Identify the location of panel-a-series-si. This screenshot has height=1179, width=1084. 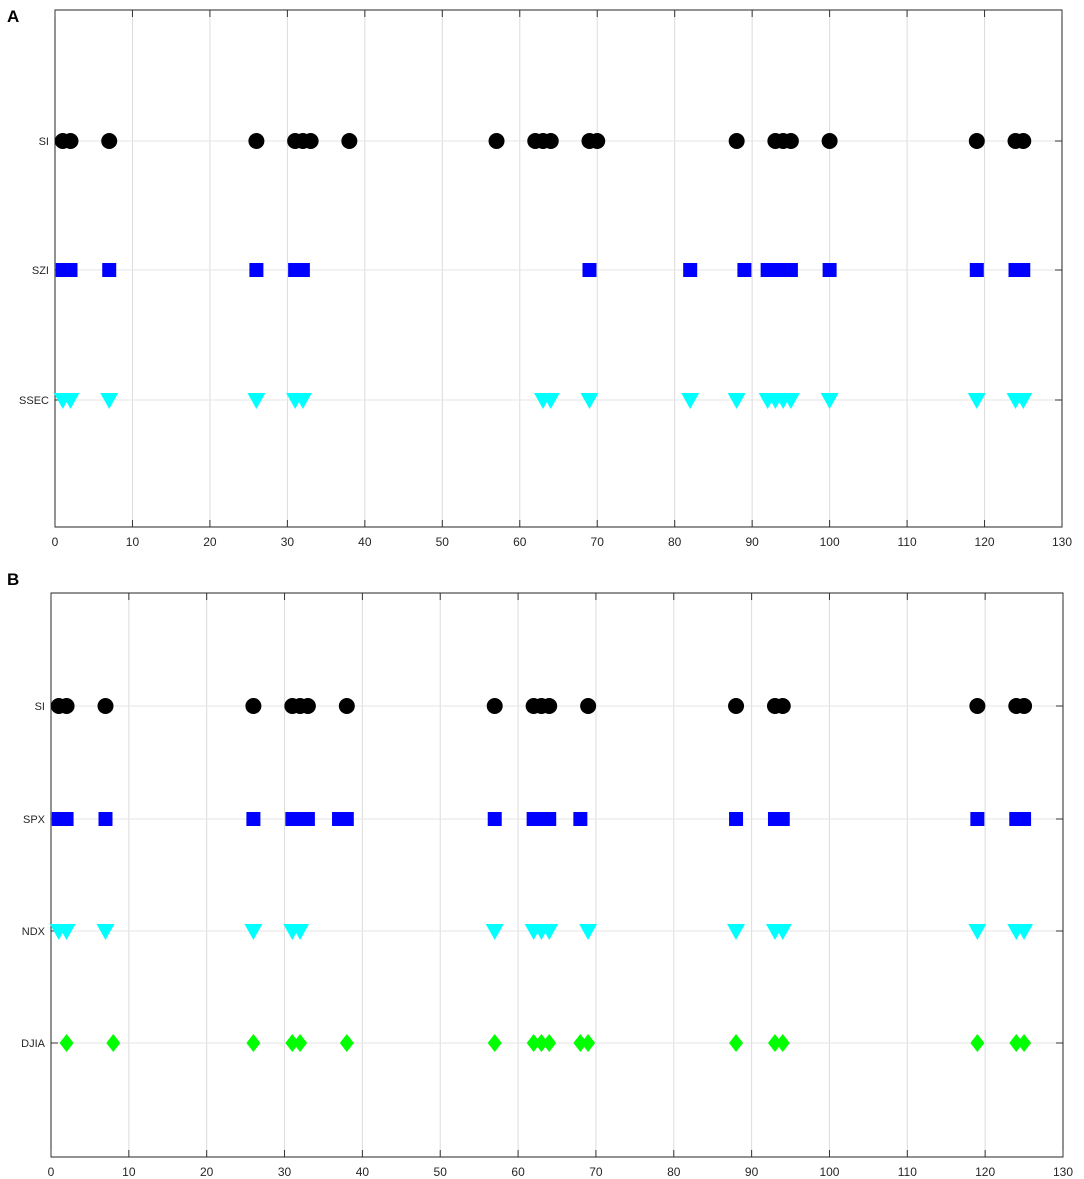
(543, 141).